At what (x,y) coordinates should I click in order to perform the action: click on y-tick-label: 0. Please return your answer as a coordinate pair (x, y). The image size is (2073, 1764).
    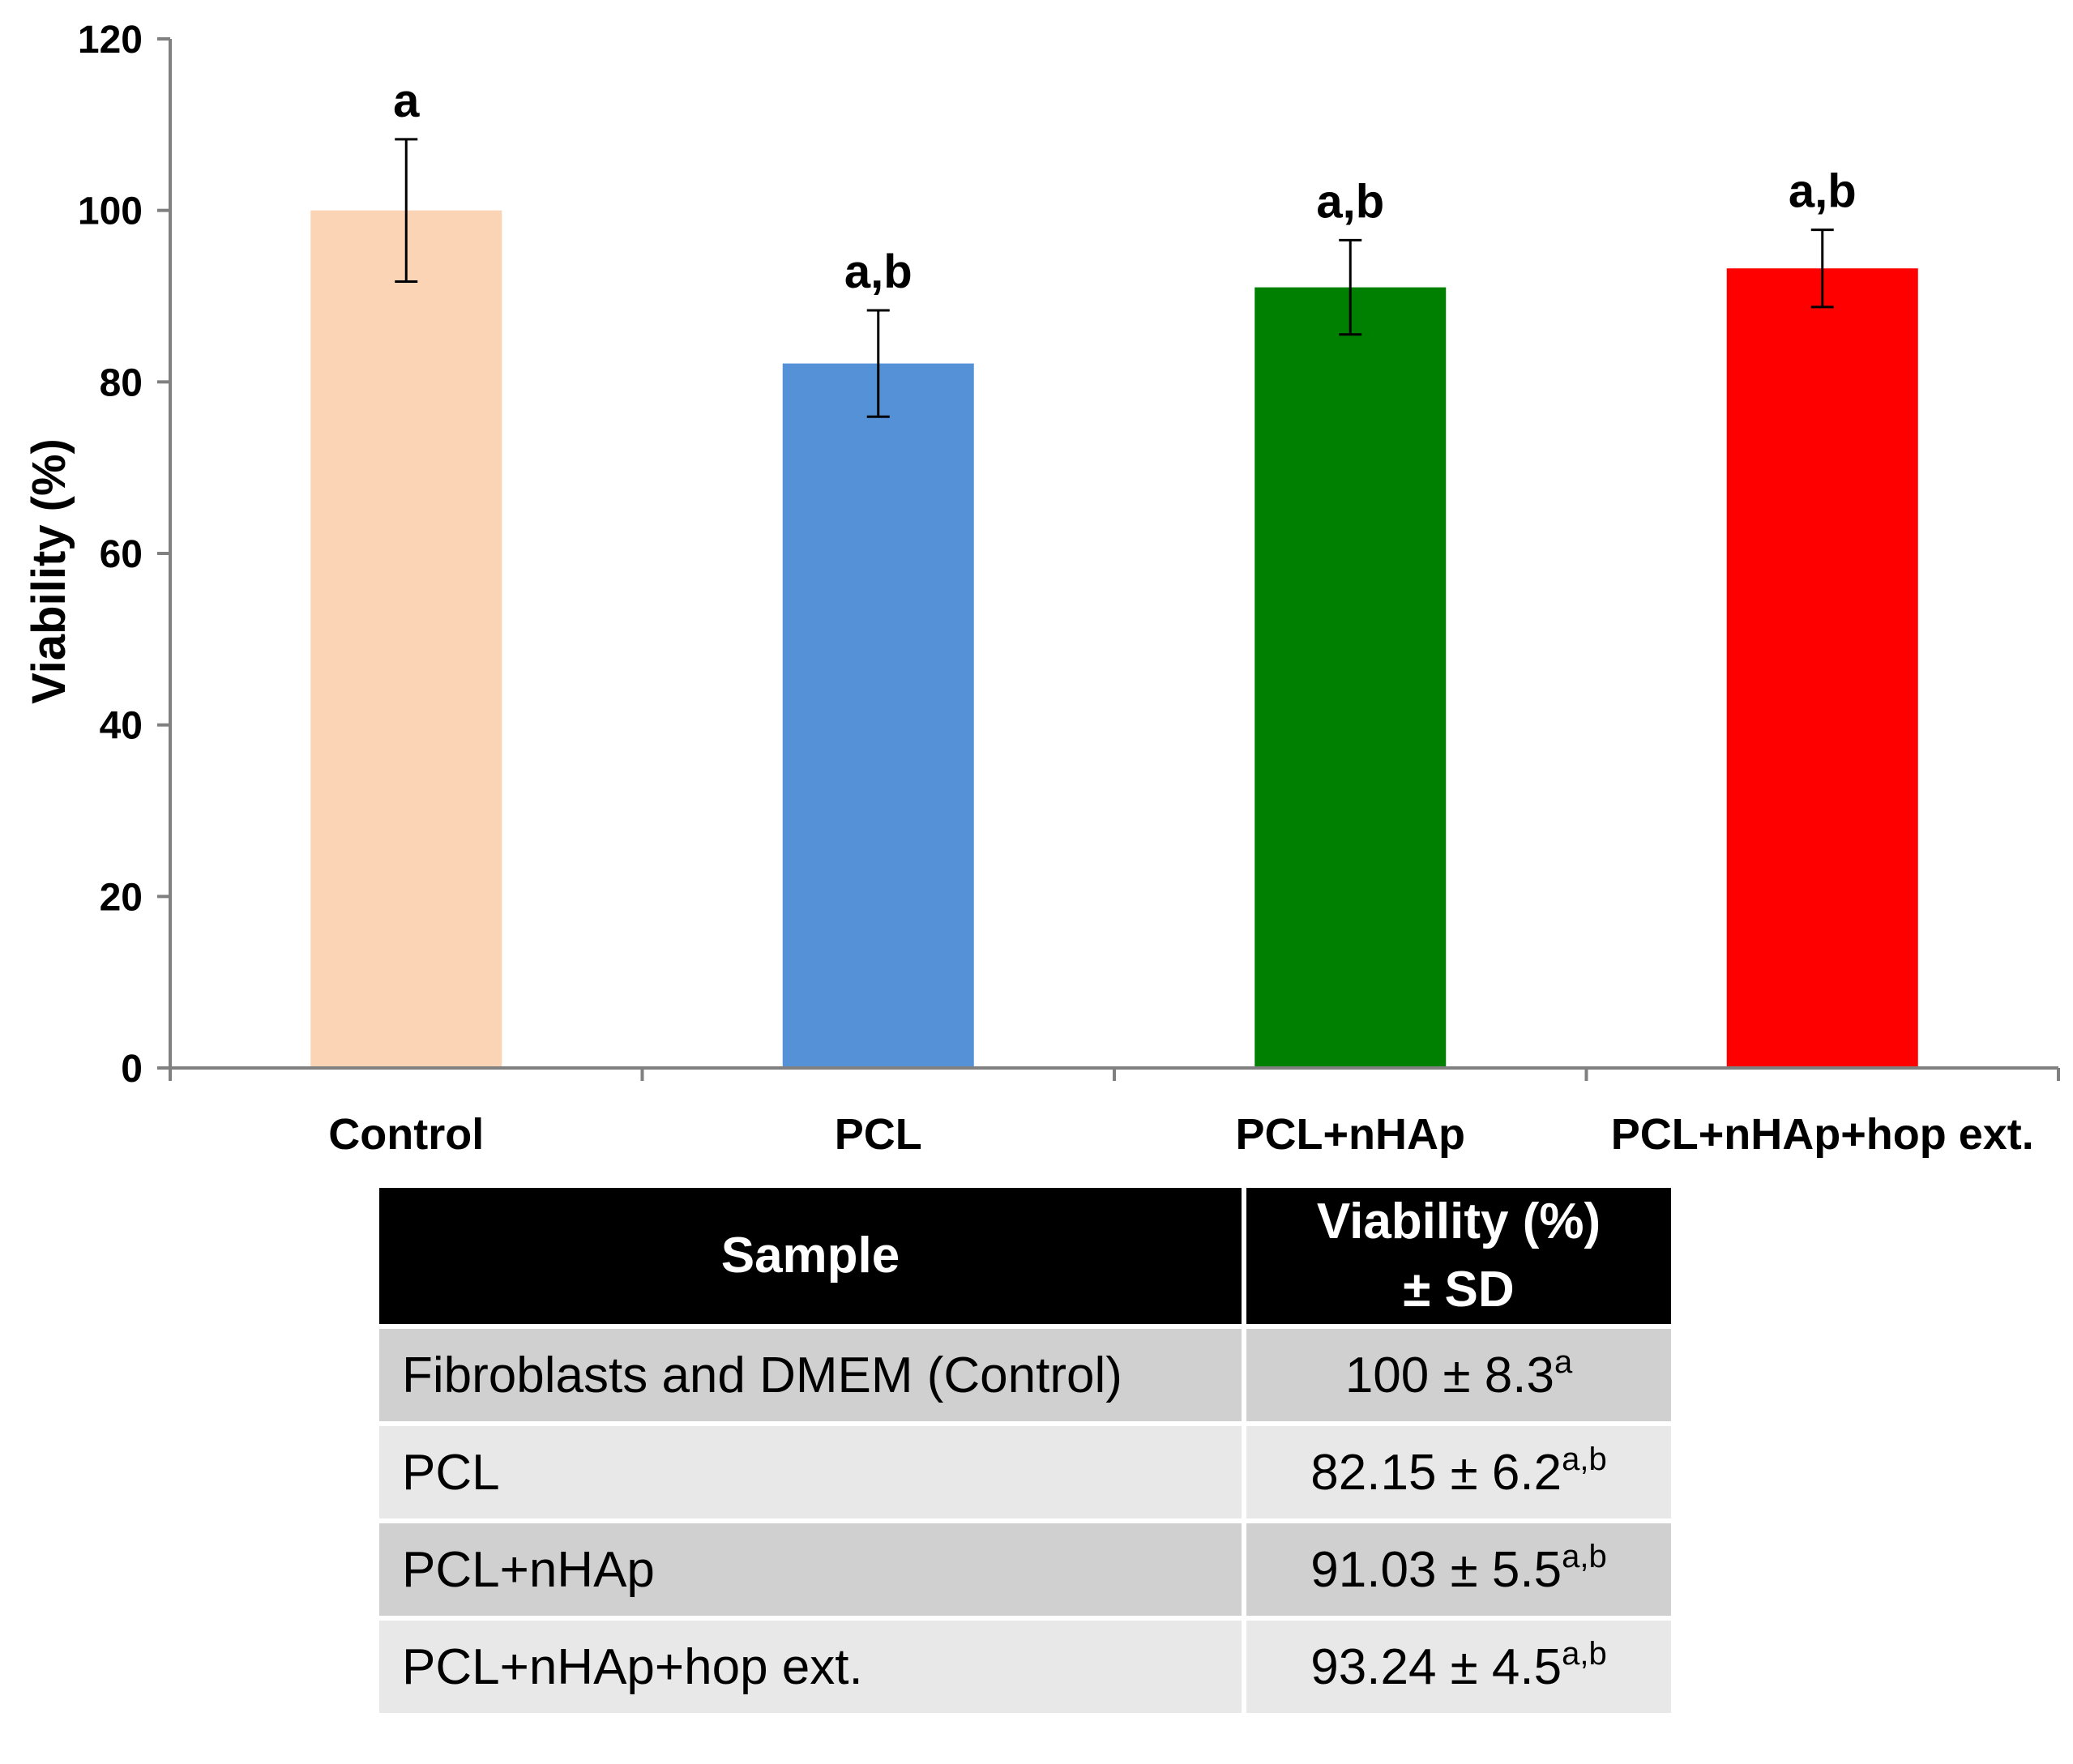
    Looking at the image, I should click on (132, 1069).